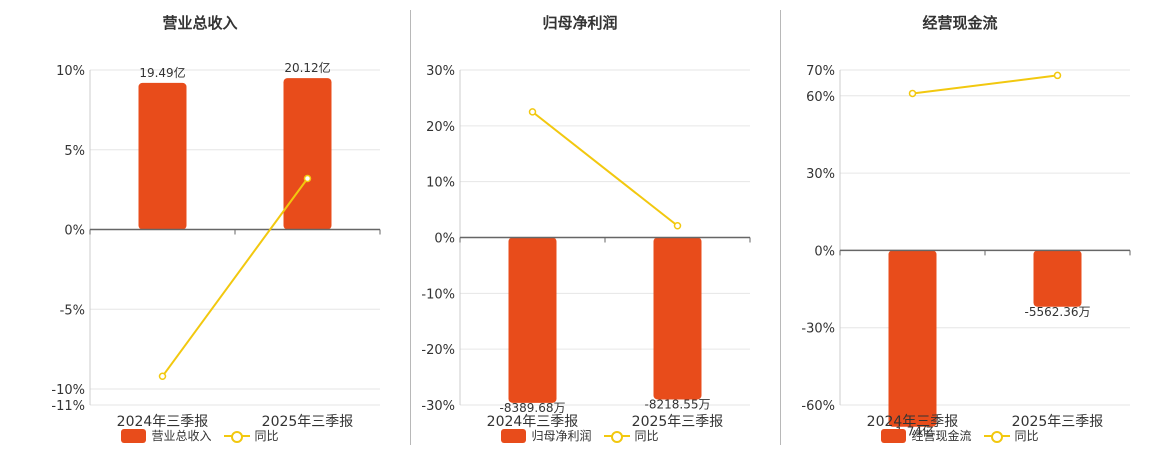 The image size is (1160, 450). Describe the element at coordinates (580, 23) in the screenshot. I see `chart-title: 归母净利润` at that location.